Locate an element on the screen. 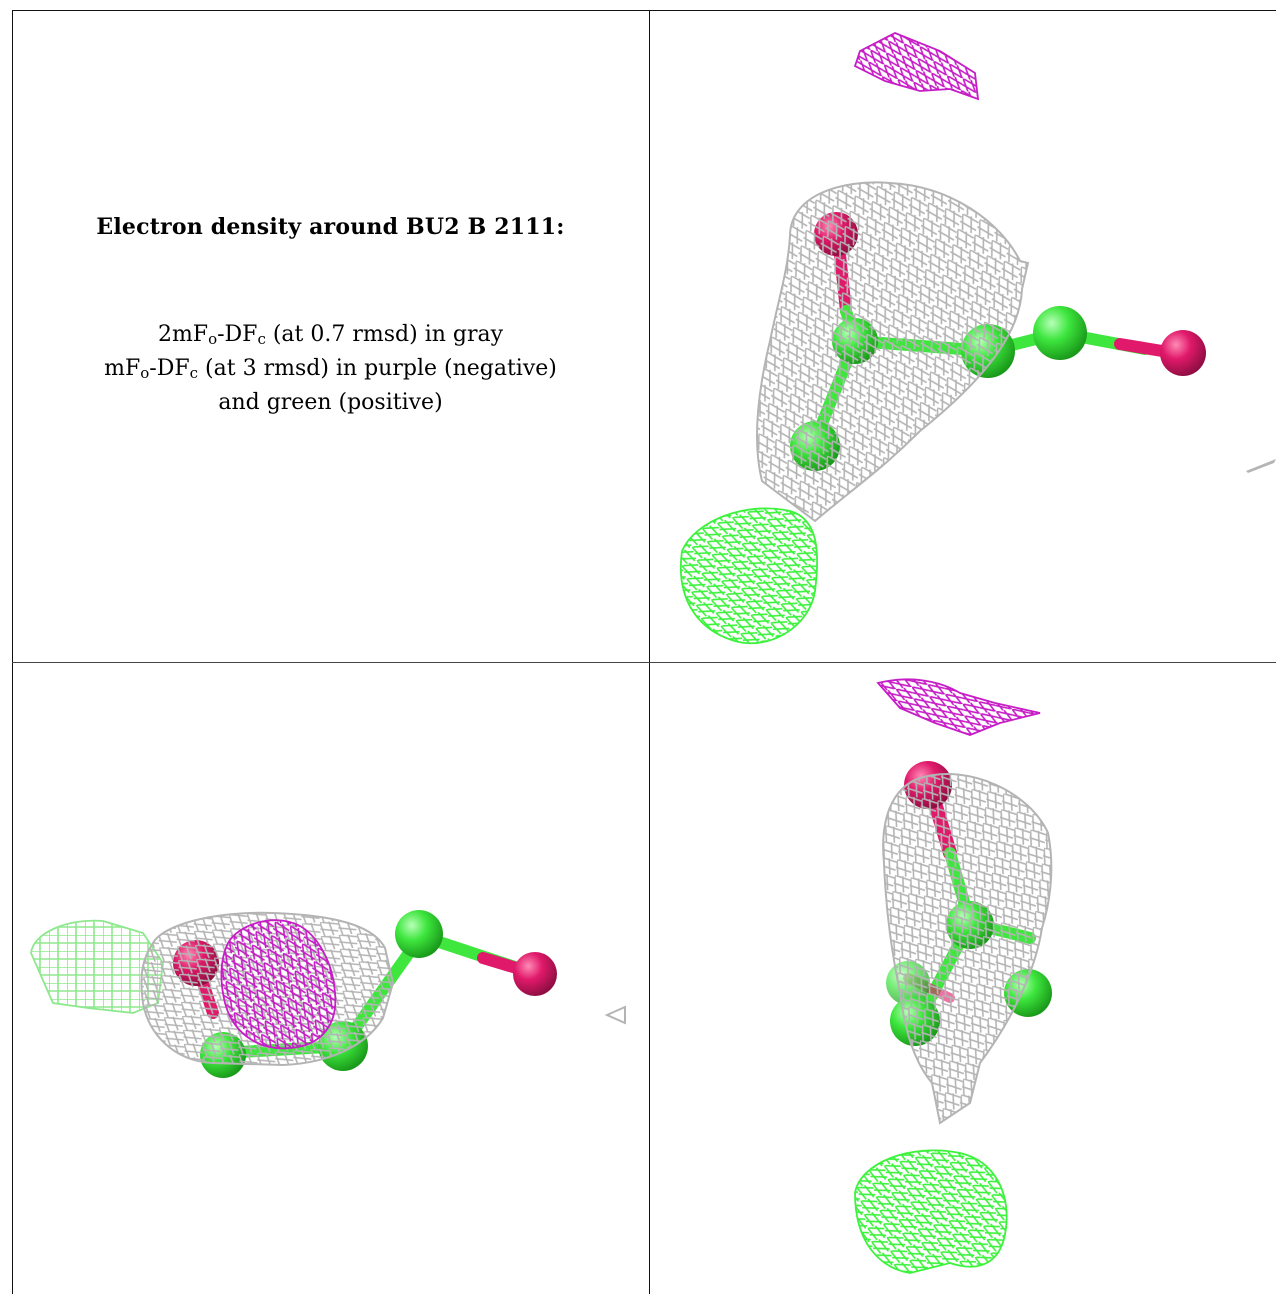 This screenshot has height=1294, width=1276. caption-line-colors: and green (positive) is located at coordinates (330, 402).